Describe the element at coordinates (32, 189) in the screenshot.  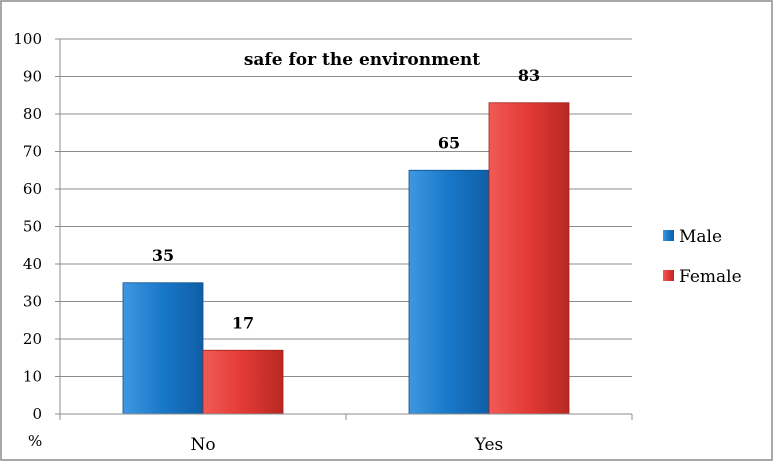
I see `y-tick-label: 60` at that location.